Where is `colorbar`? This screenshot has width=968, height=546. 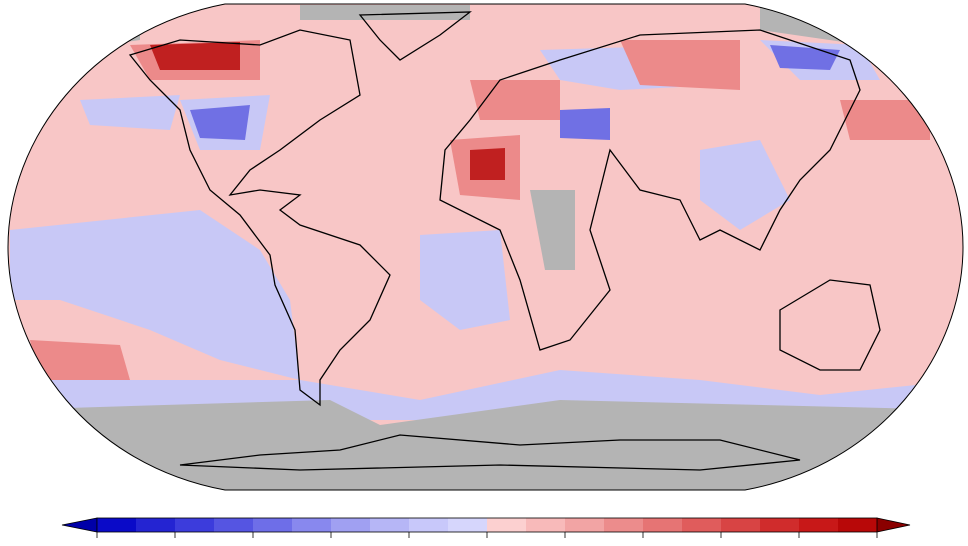 colorbar is located at coordinates (486, 527).